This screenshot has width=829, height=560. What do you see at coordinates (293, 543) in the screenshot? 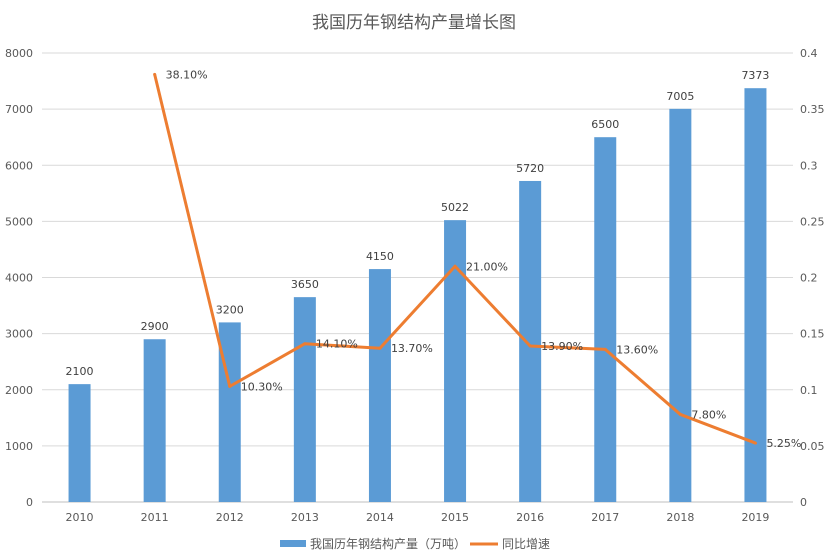
I see `legend-bar-swatch` at bounding box center [293, 543].